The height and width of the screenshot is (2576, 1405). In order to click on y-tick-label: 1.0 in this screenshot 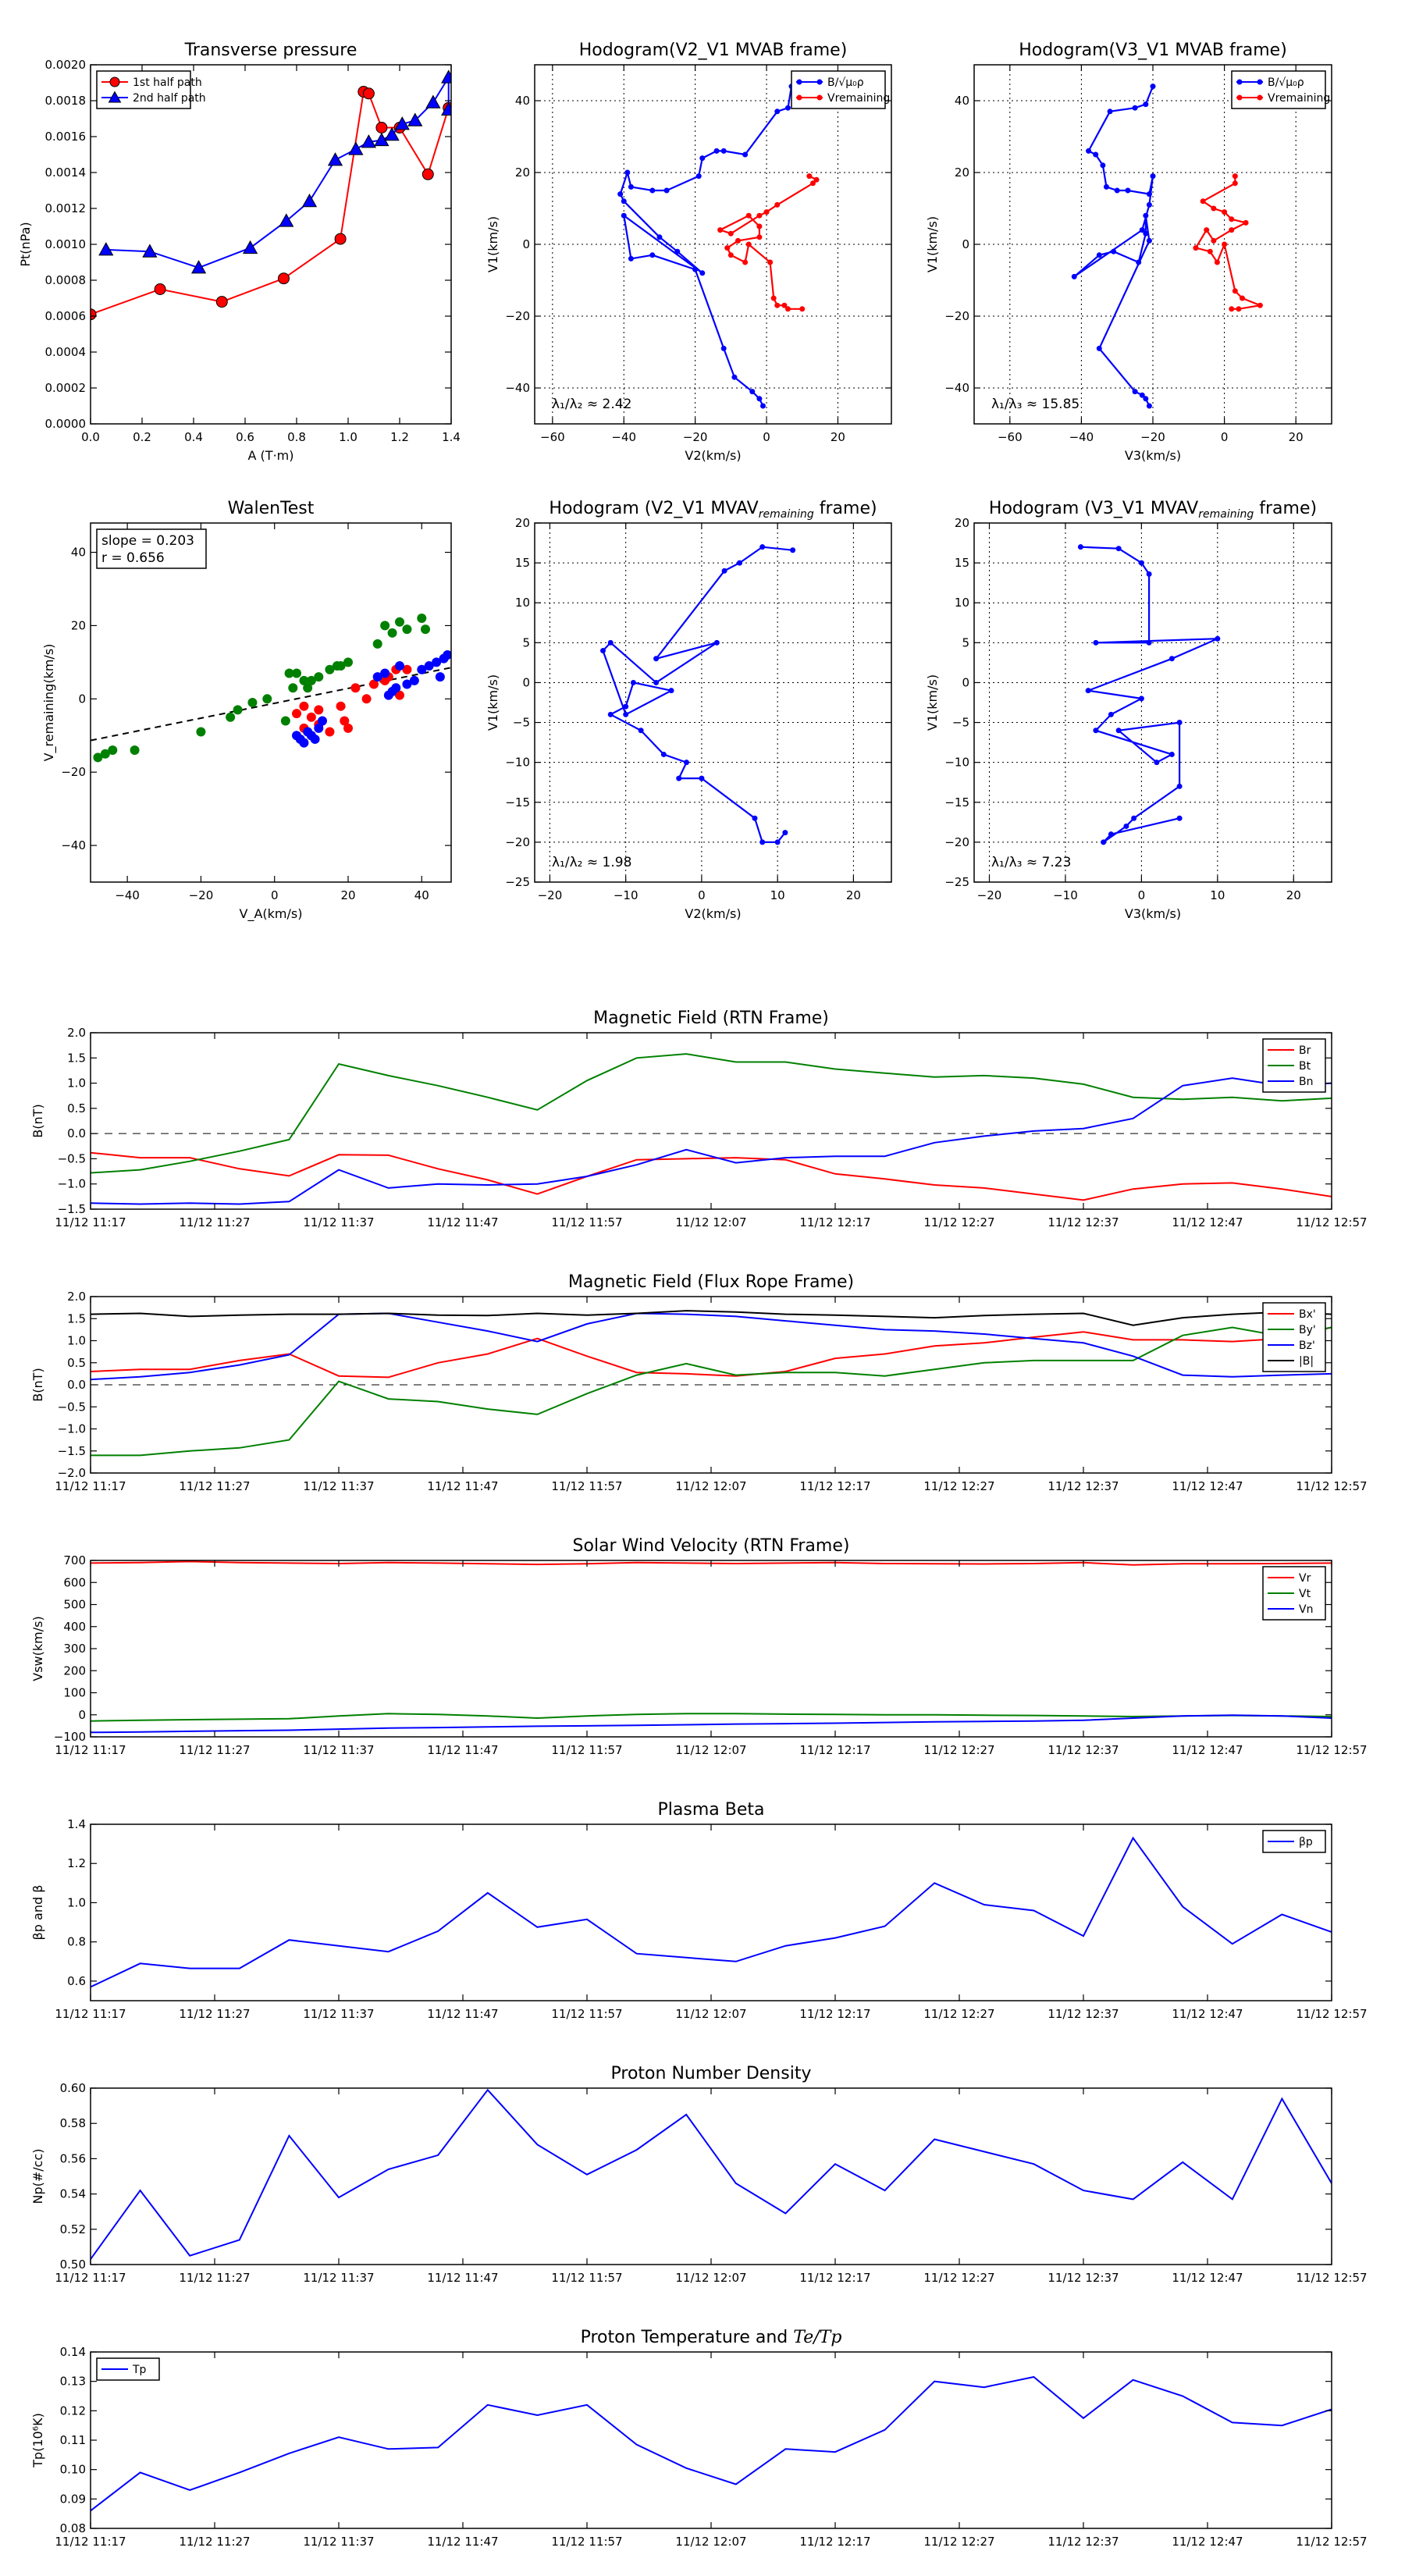, I will do `click(76, 1083)`.